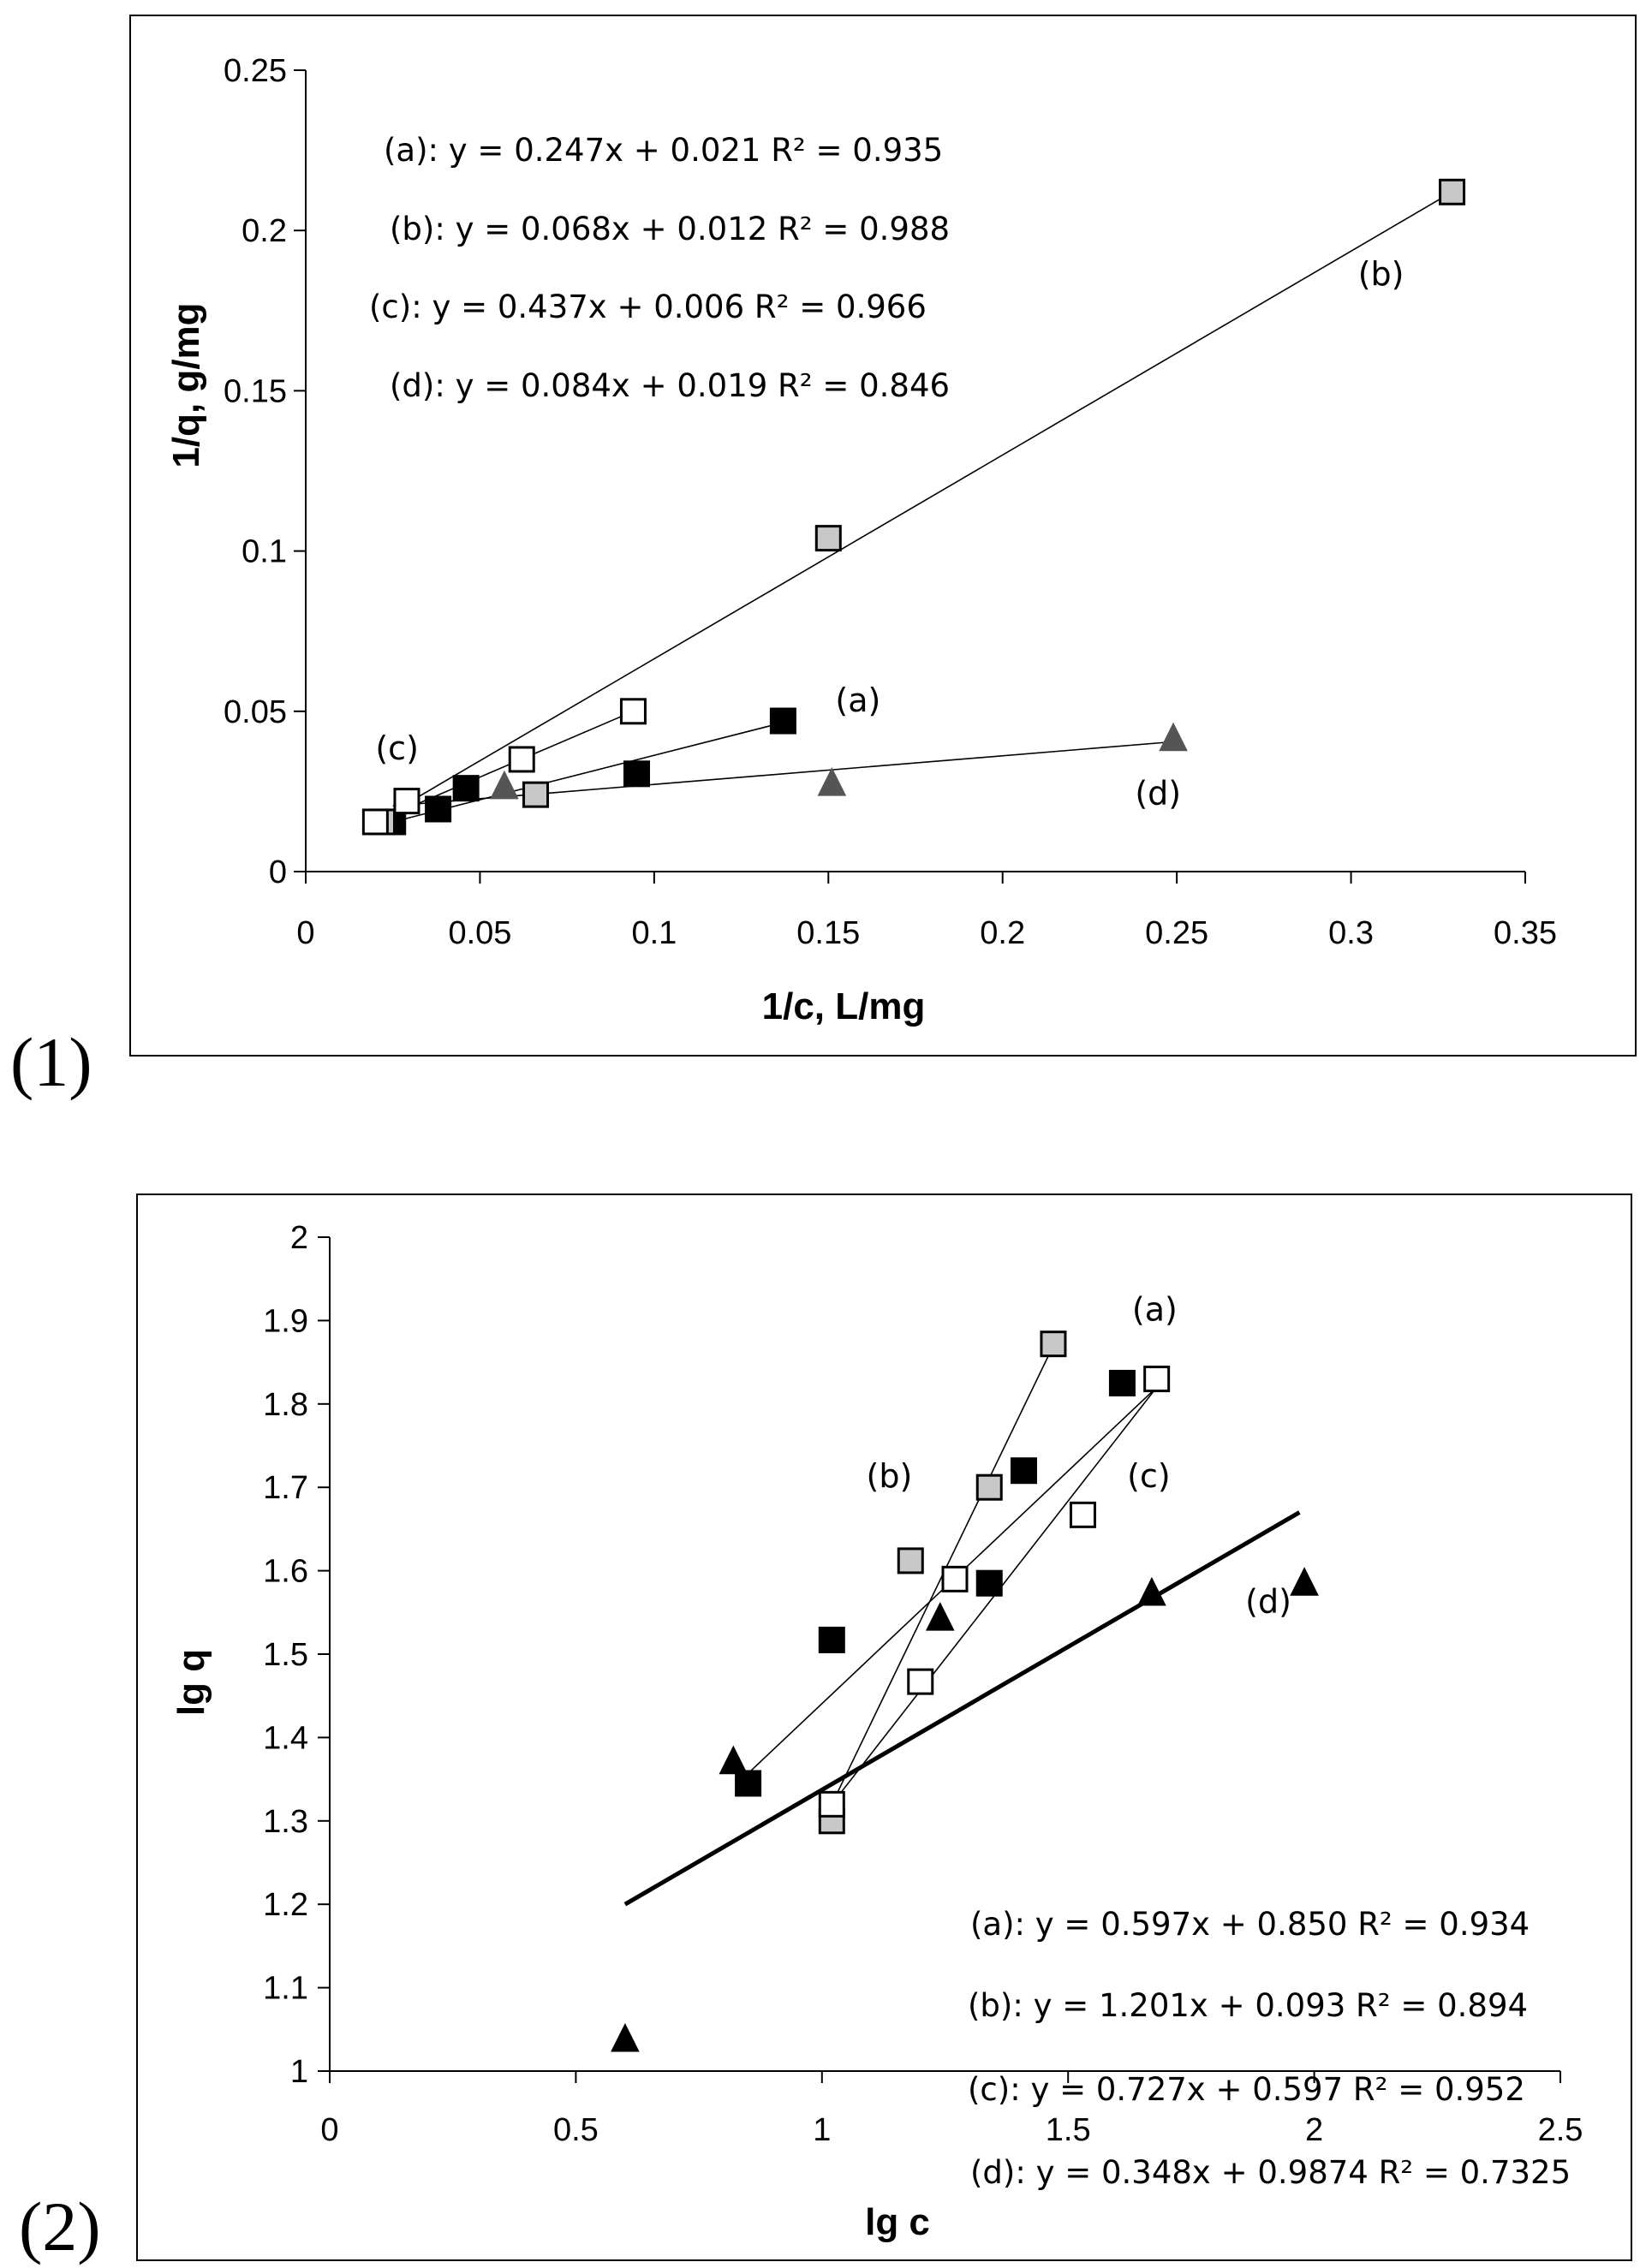  Describe the element at coordinates (654, 933) in the screenshot. I see `chart-1-x-tick-label: 0.1` at that location.